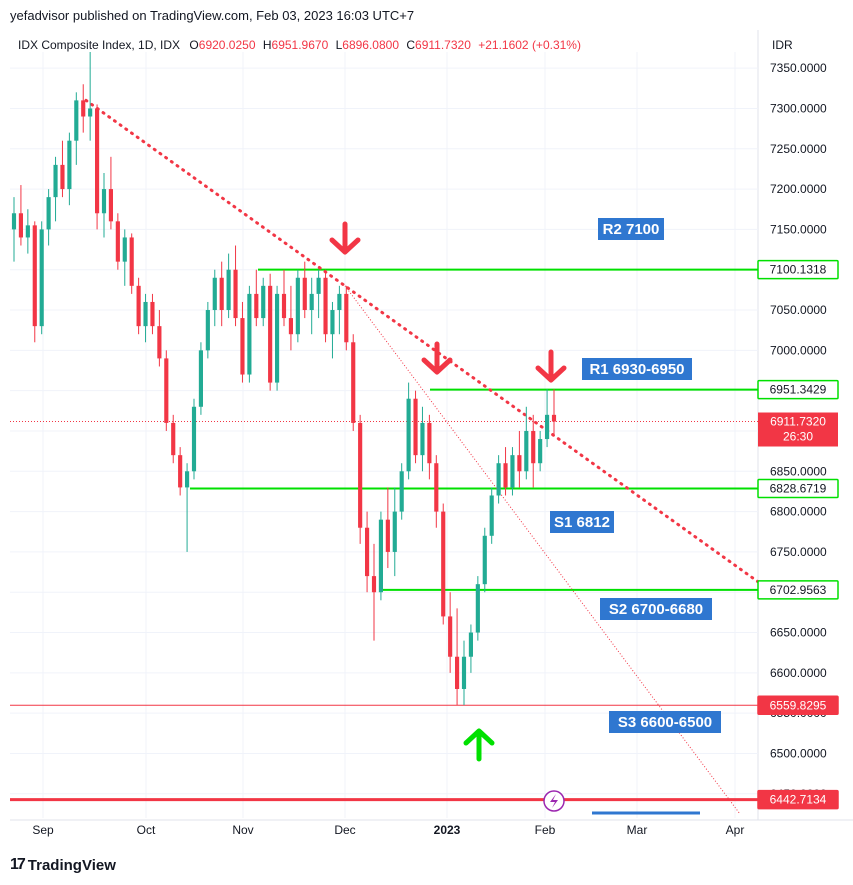 Image resolution: width=853 pixels, height=885 pixels. What do you see at coordinates (798, 350) in the screenshot?
I see `price-tick-label: 7000.0000` at bounding box center [798, 350].